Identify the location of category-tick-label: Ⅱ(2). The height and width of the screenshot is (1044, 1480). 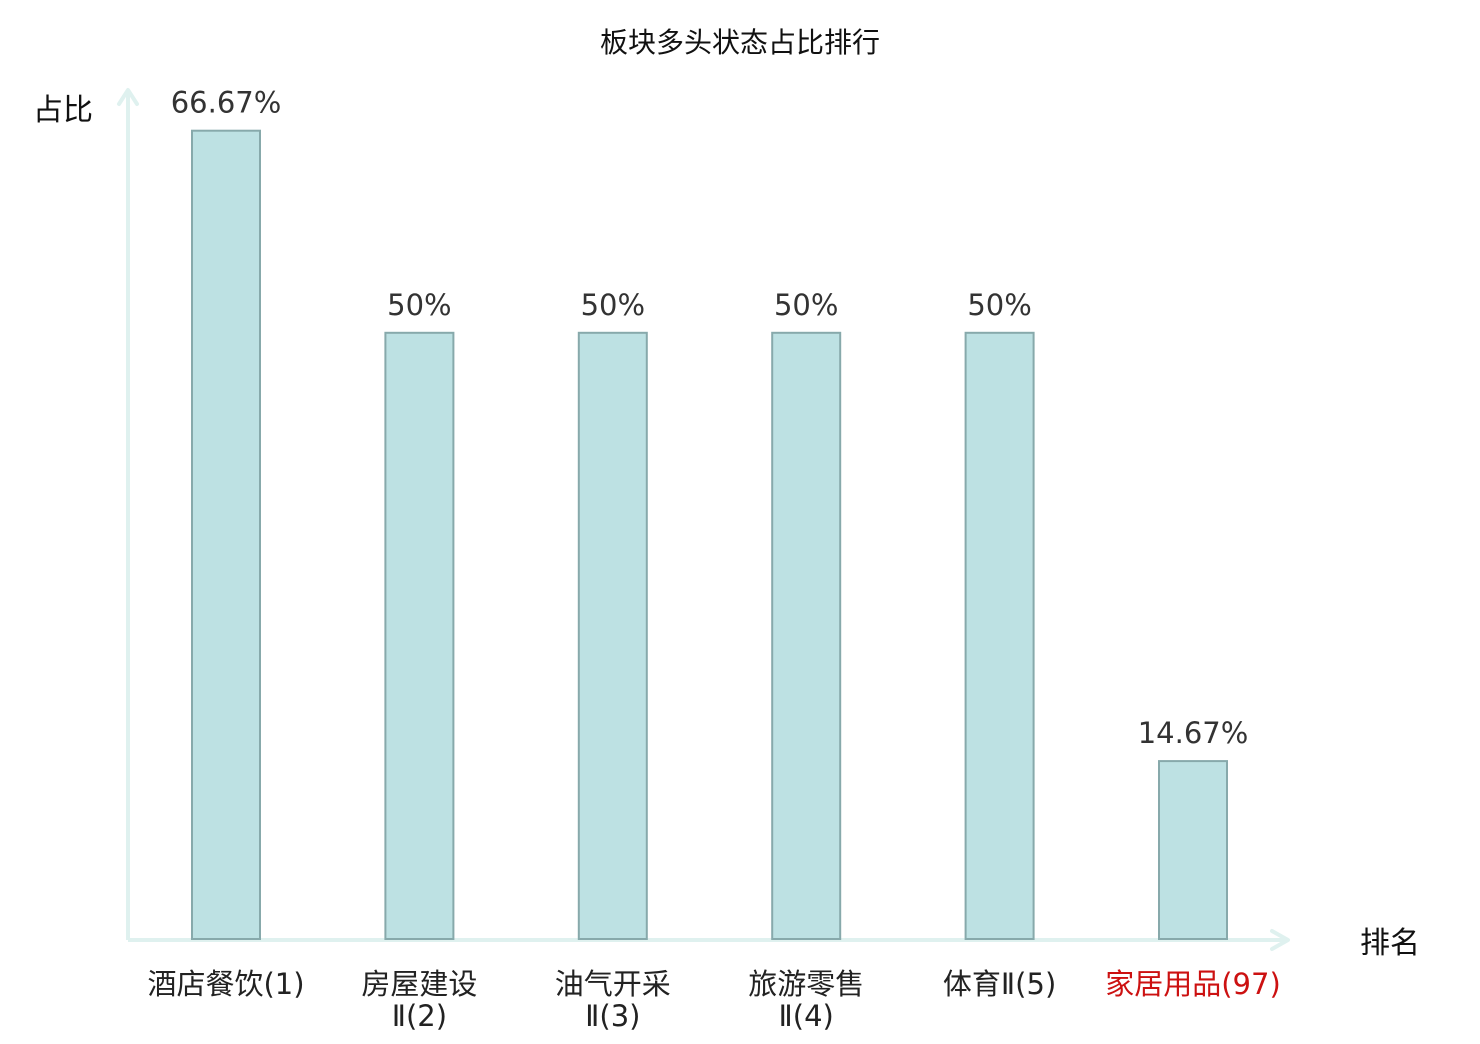
(419, 1016).